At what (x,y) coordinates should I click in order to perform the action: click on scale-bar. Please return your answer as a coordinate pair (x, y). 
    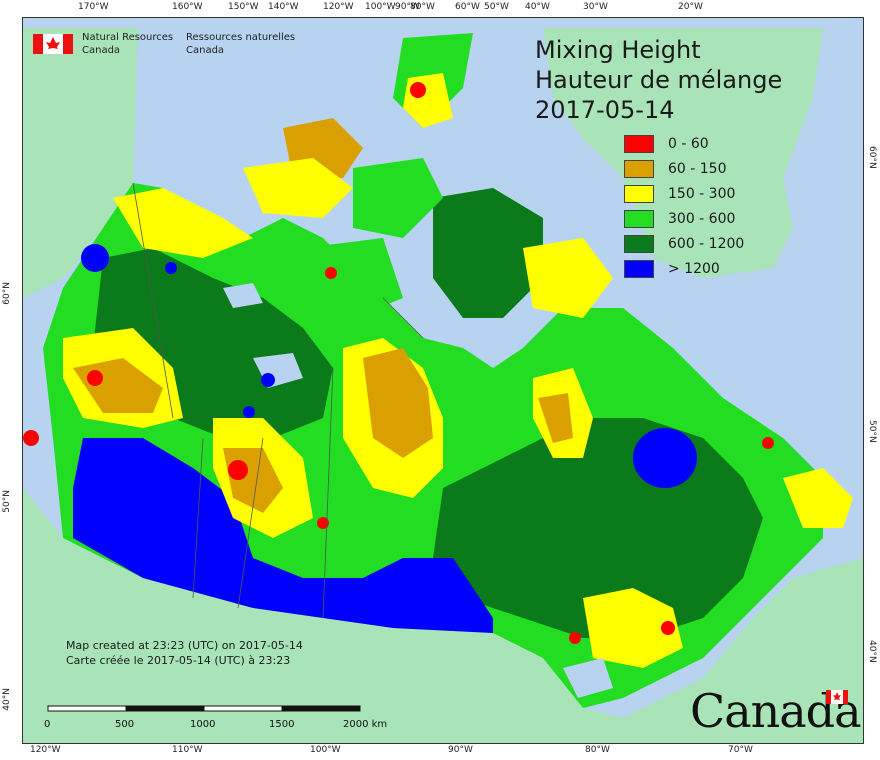
    Looking at the image, I should click on (204, 708).